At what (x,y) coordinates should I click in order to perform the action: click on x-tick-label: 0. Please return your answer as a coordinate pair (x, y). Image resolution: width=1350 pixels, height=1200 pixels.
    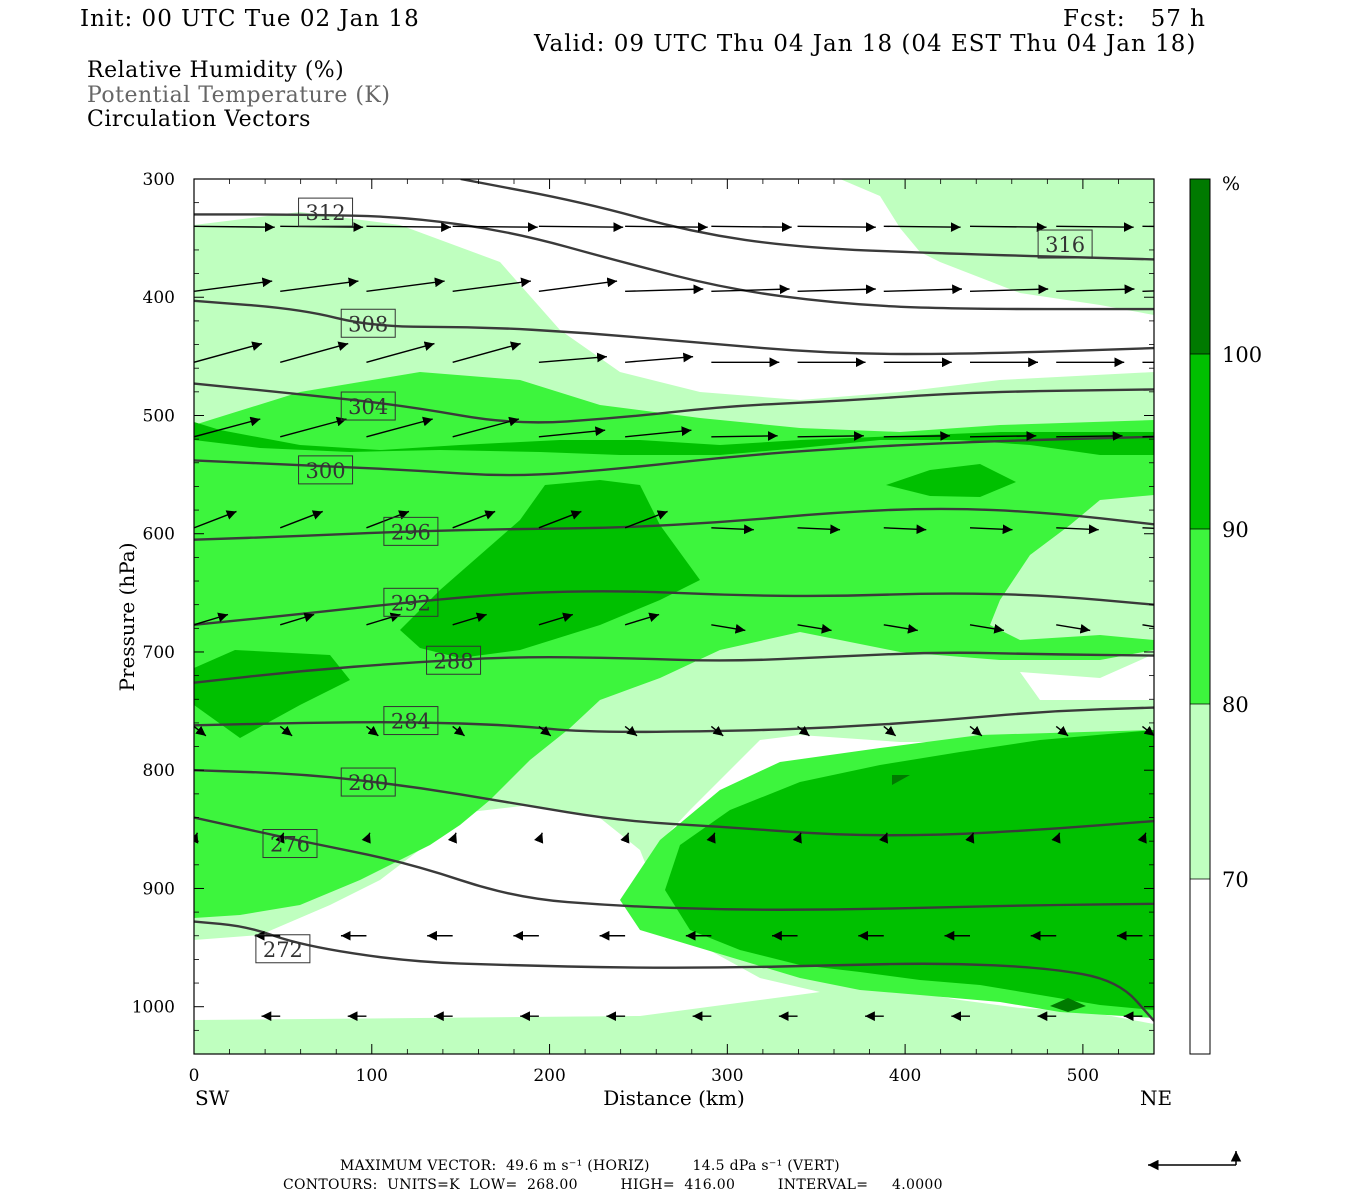
    Looking at the image, I should click on (194, 1076).